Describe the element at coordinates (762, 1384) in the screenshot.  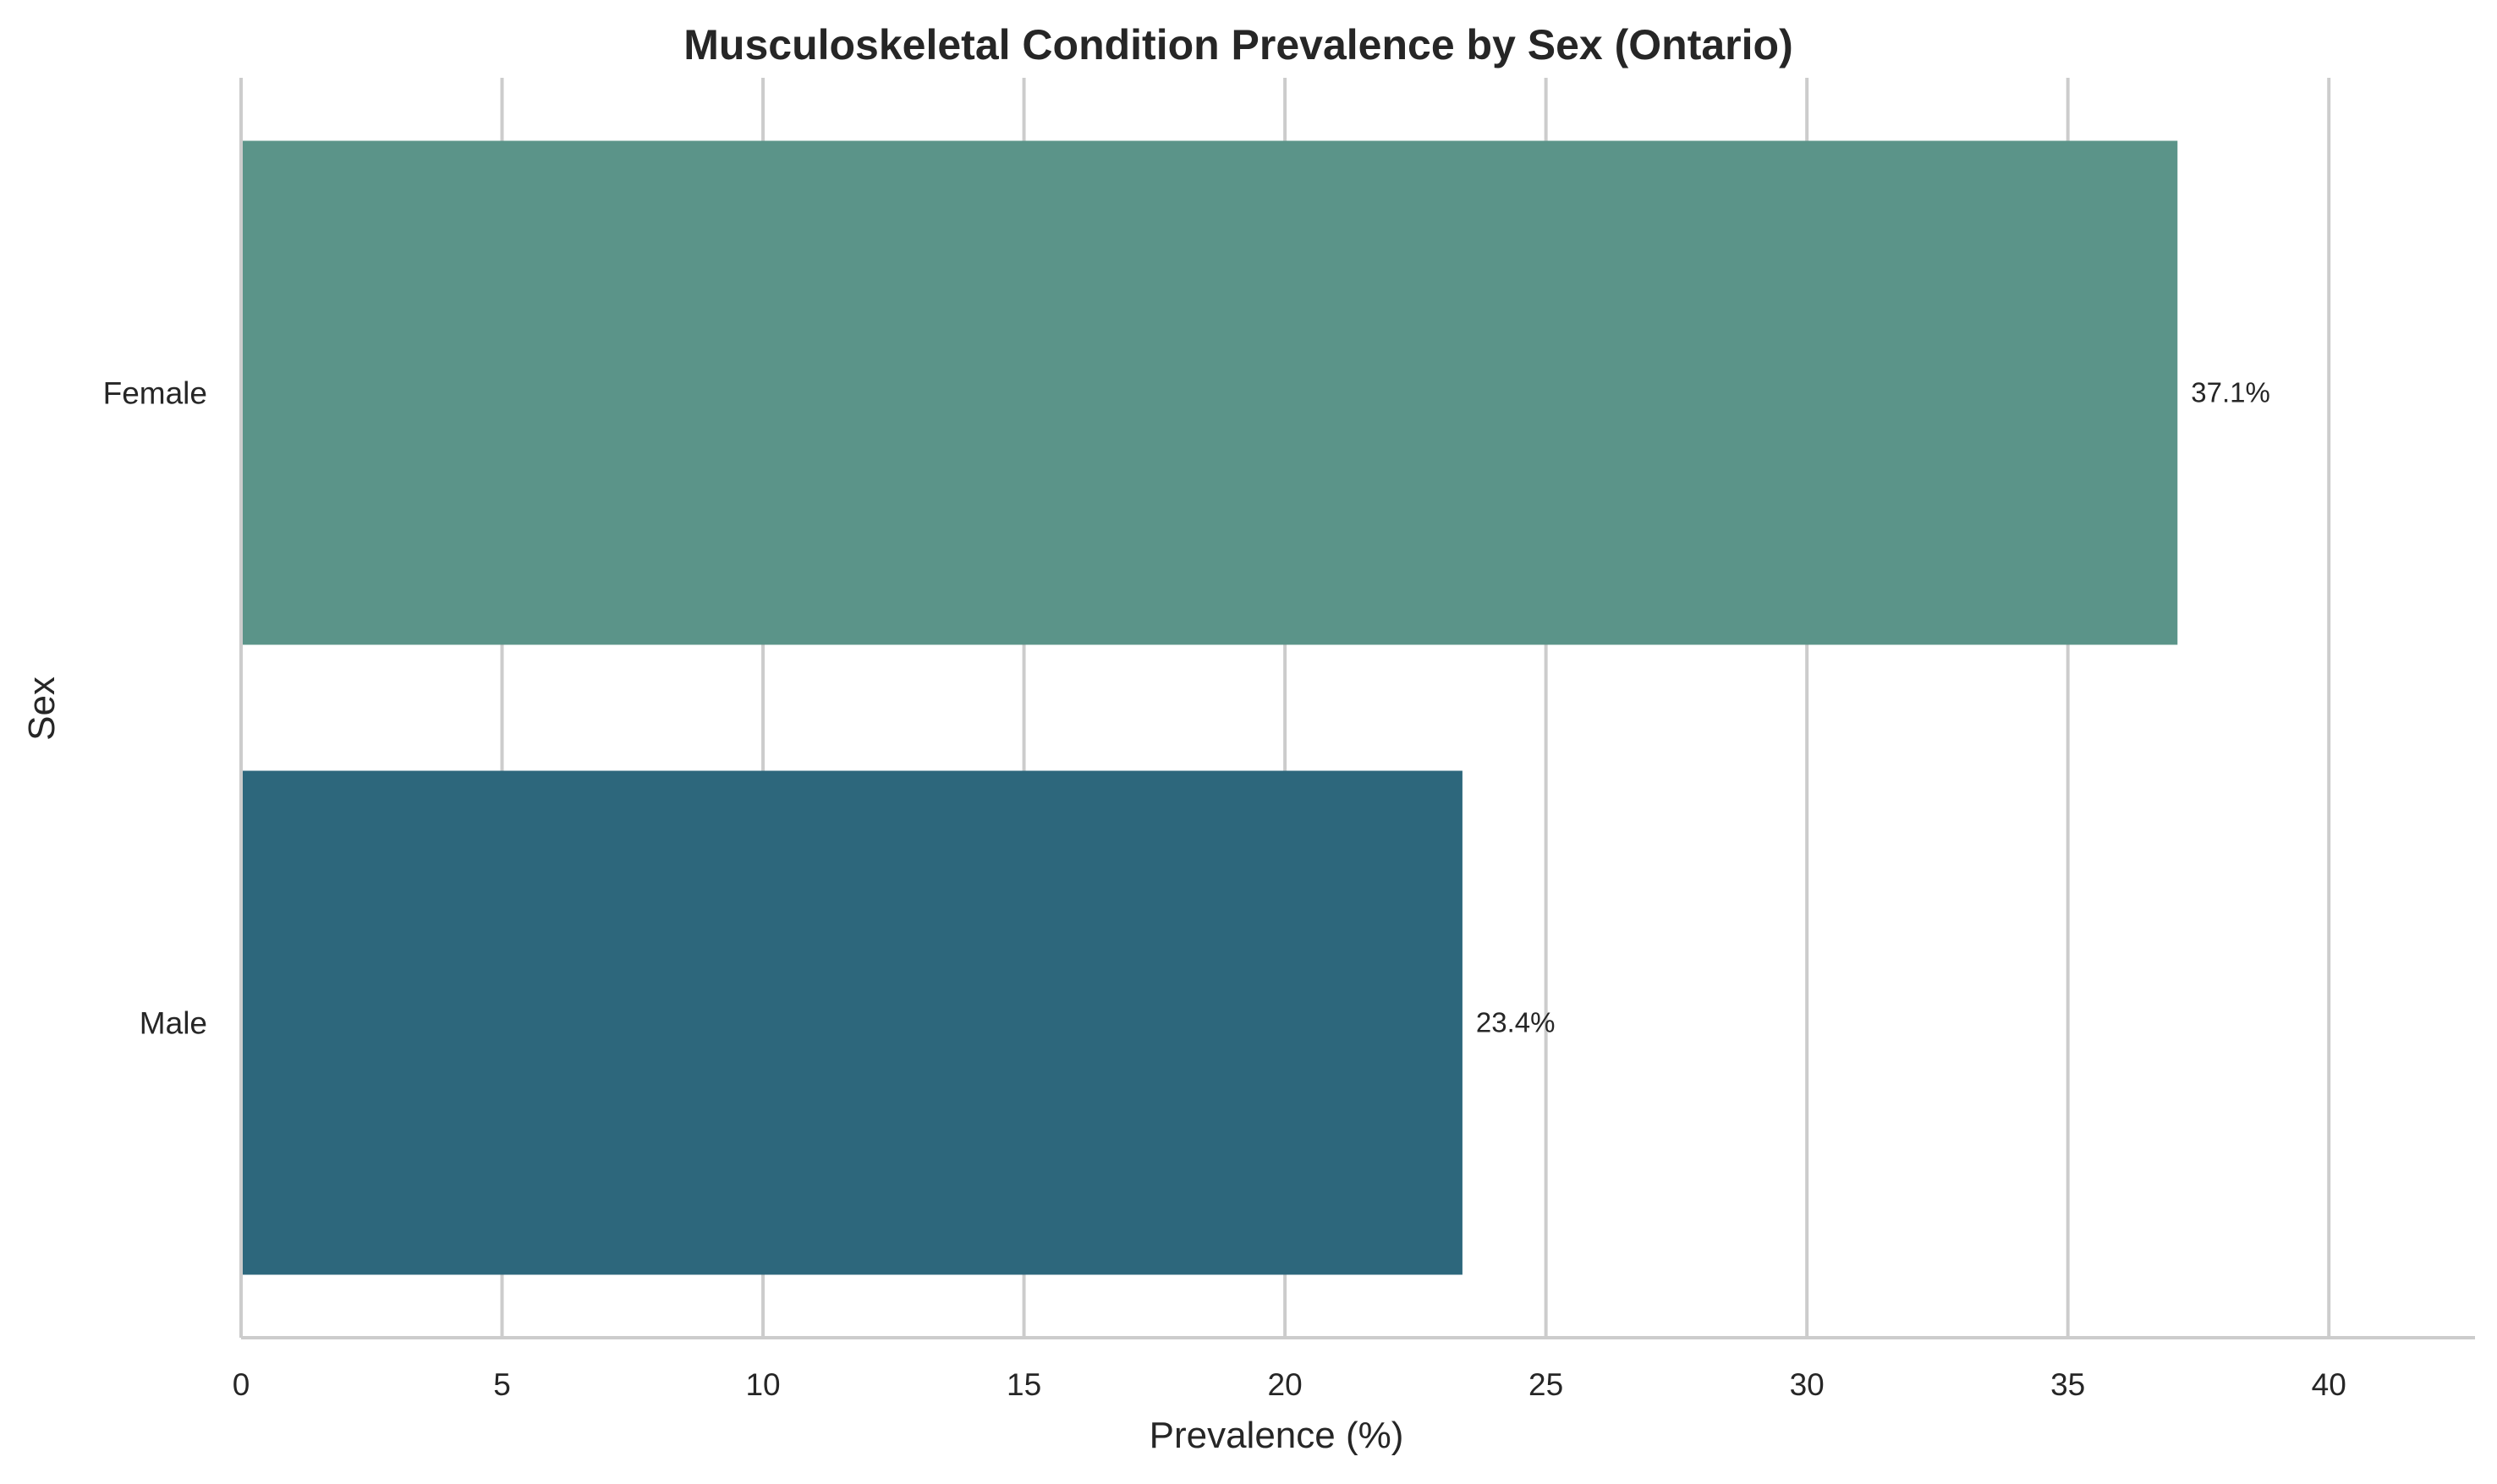
I see `x-tick-label-10: 10` at that location.